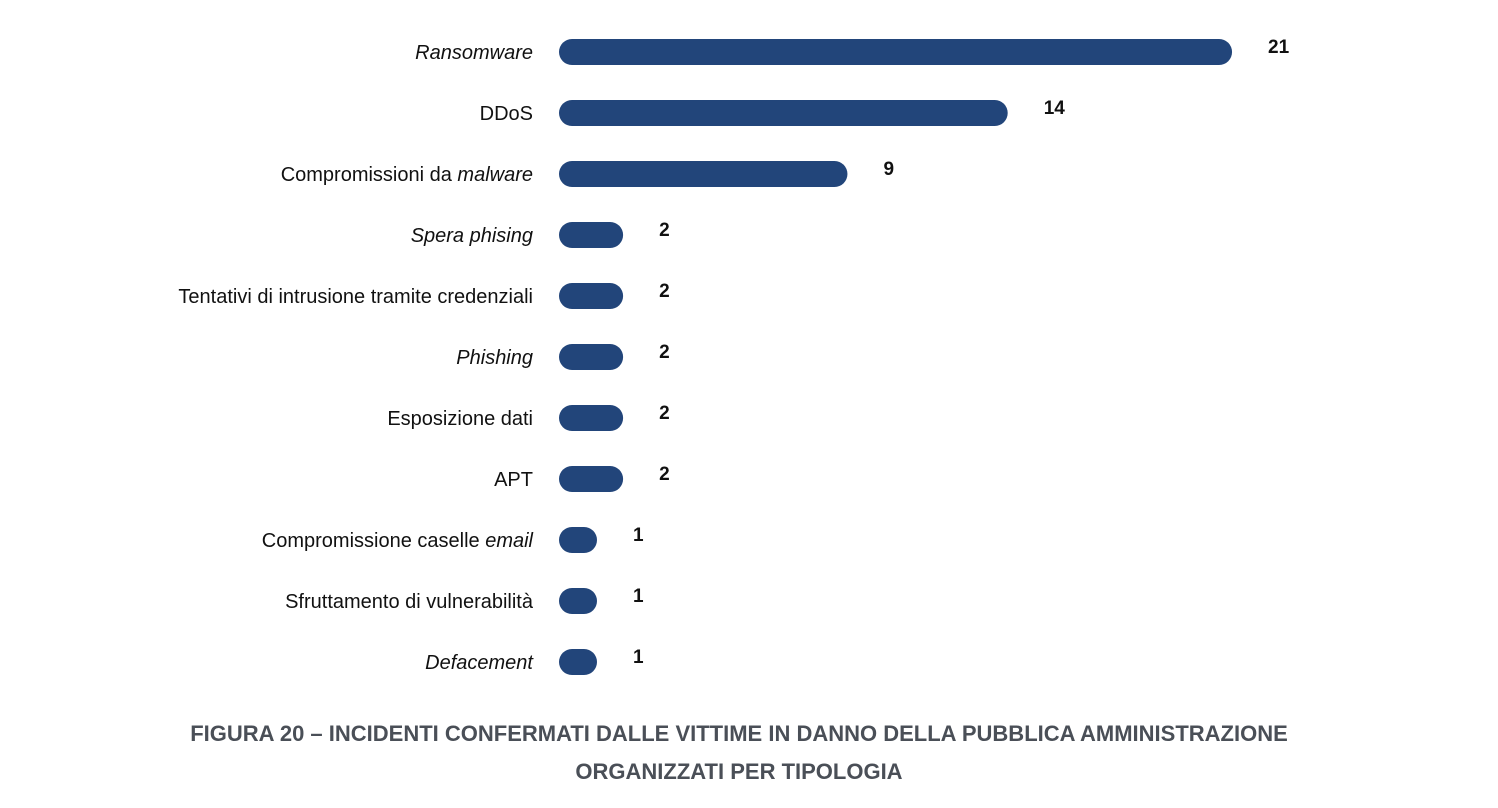  I want to click on category-label: DDoS, so click(506, 114).